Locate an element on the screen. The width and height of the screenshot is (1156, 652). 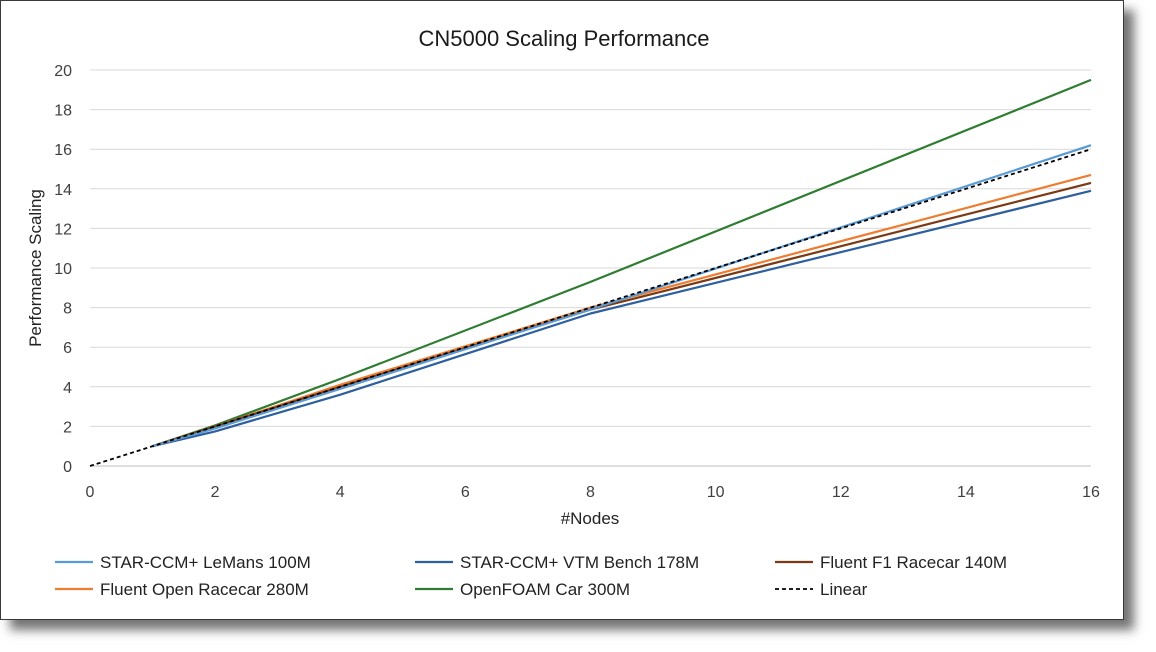
x-tick-label: 12 is located at coordinates (841, 492).